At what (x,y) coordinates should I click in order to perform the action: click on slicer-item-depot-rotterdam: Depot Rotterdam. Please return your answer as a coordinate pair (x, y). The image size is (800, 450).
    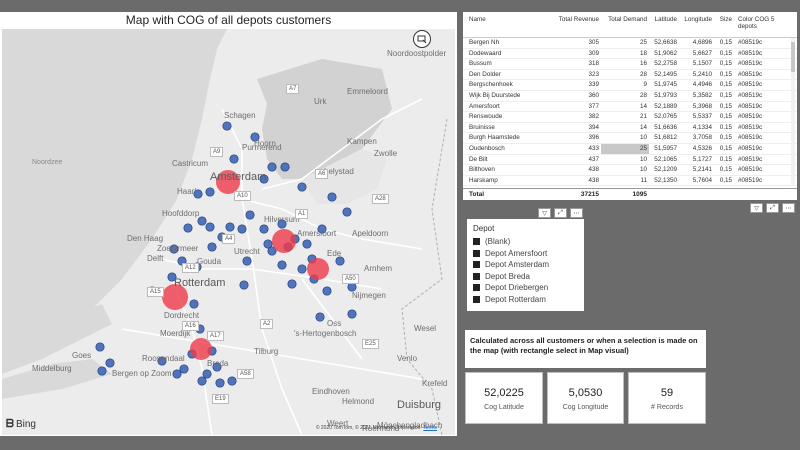
    Looking at the image, I should click on (525, 300).